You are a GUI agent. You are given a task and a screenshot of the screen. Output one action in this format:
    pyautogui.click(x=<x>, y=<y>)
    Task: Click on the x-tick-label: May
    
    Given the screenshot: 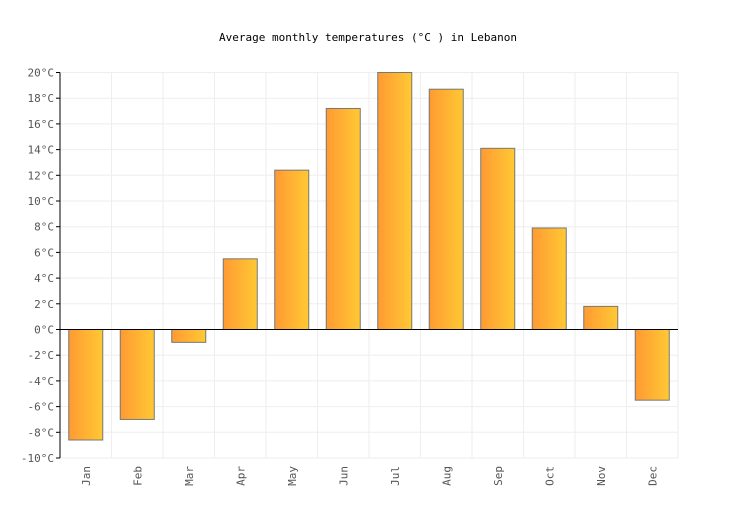 What is the action you would take?
    pyautogui.click(x=292, y=476)
    